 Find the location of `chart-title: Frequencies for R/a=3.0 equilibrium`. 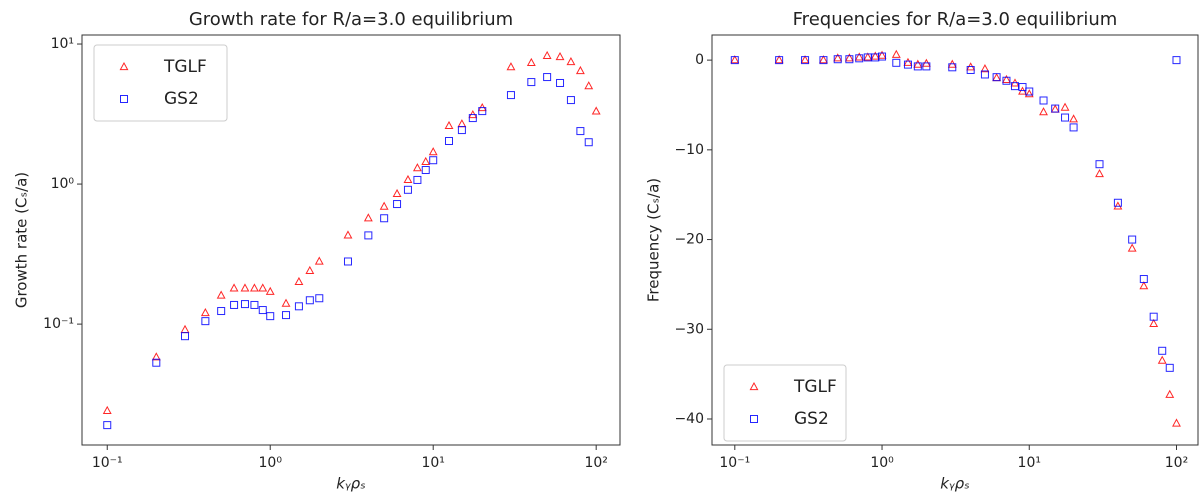

chart-title: Frequencies for R/a=3.0 equilibrium is located at coordinates (955, 19).